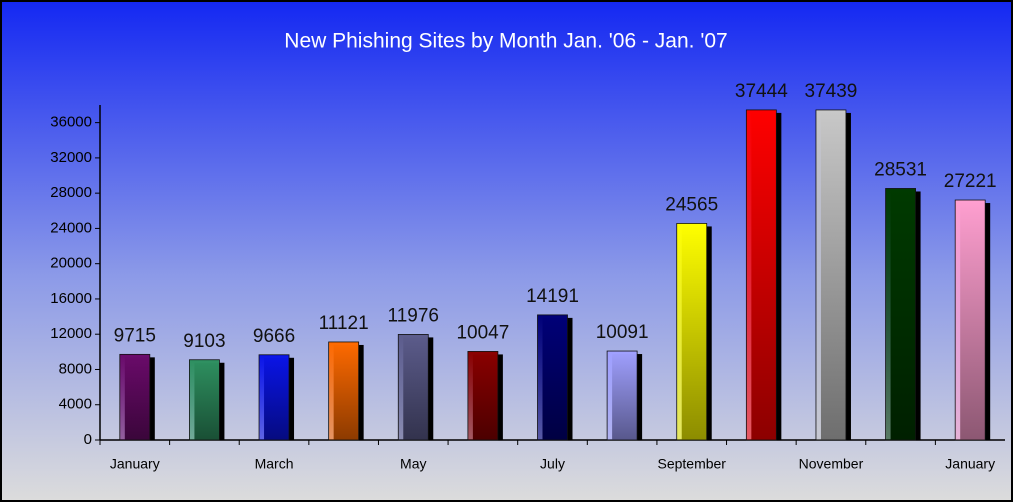  I want to click on value-label: 11976, so click(413, 315).